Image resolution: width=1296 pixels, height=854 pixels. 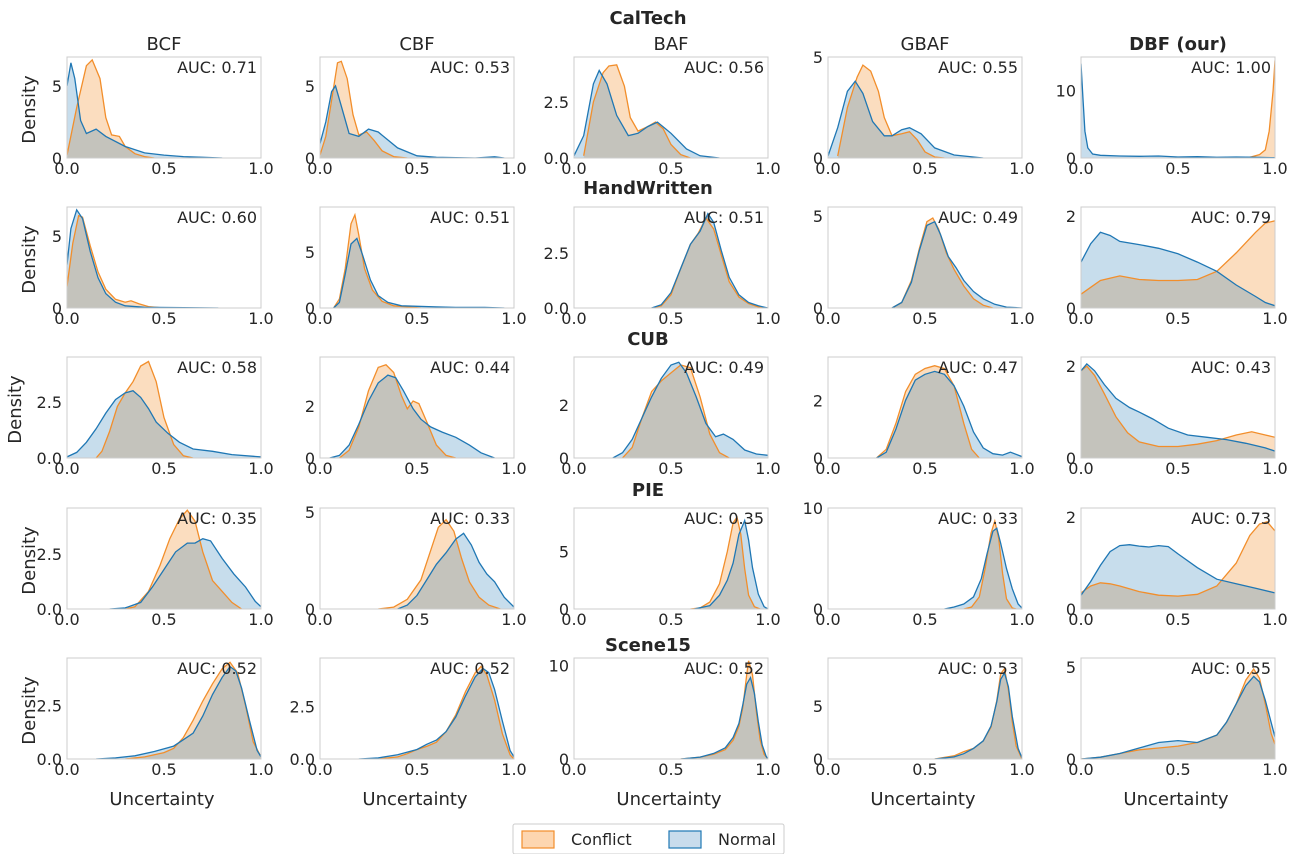 I want to click on density-panel: AUC: 0.71 0.0 0.5 1.0 0 5, so click(x=163, y=117).